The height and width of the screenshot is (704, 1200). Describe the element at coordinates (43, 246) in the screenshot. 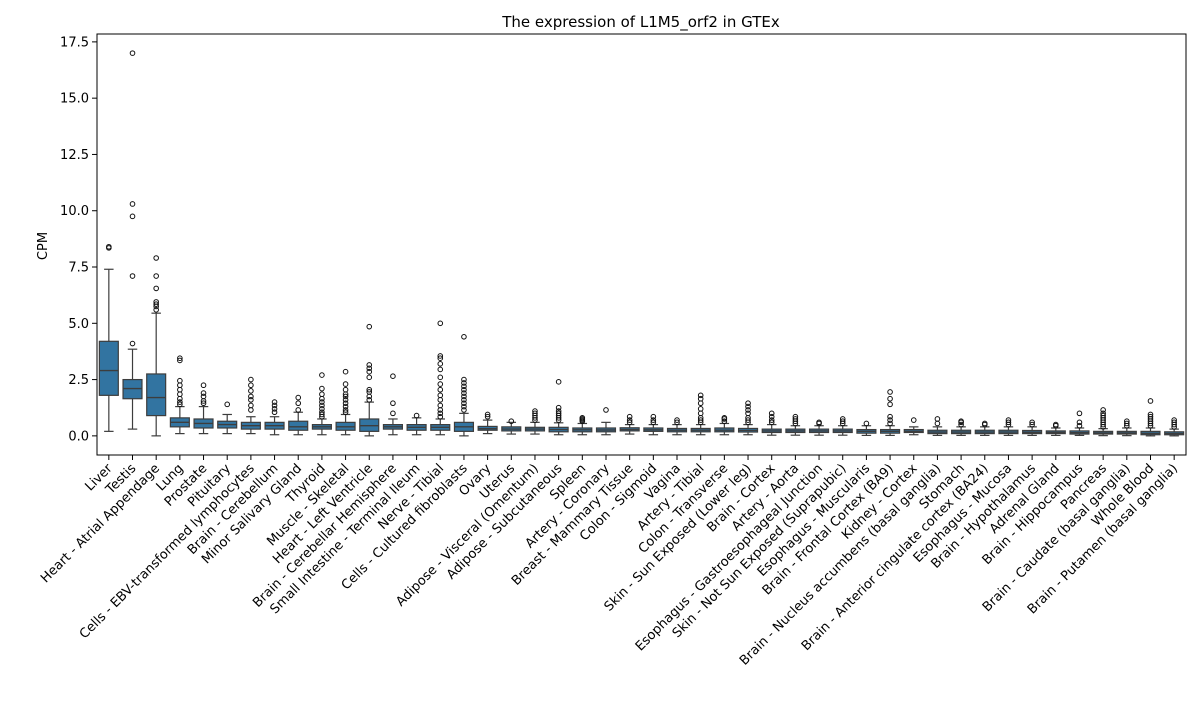

I see `y-axis-label: CPM` at that location.